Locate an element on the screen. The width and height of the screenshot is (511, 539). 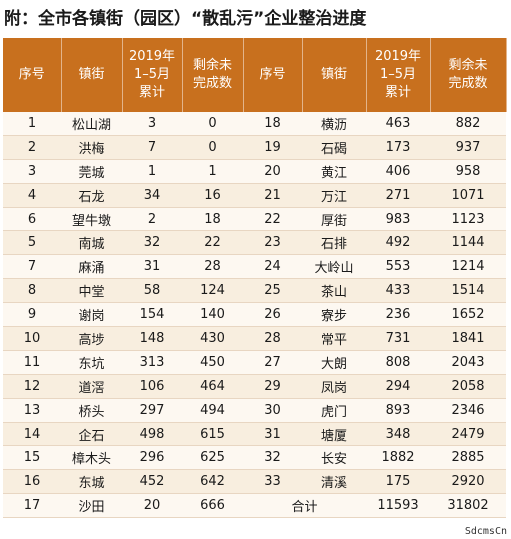
table-cell: 9 is located at coordinates (32, 315).